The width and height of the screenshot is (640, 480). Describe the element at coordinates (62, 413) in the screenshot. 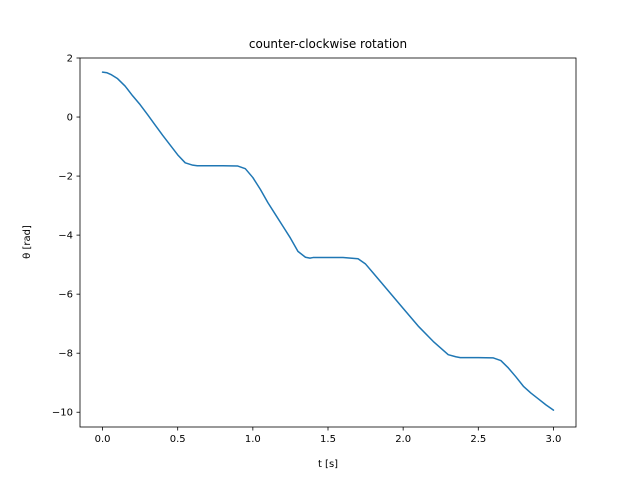

I see `y-tick-label: −10` at that location.